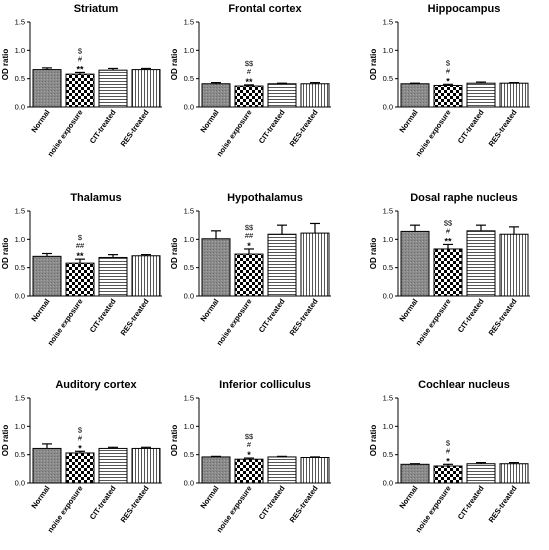  What do you see at coordinates (464, 9) in the screenshot?
I see `panel-title: Hippocampus` at bounding box center [464, 9].